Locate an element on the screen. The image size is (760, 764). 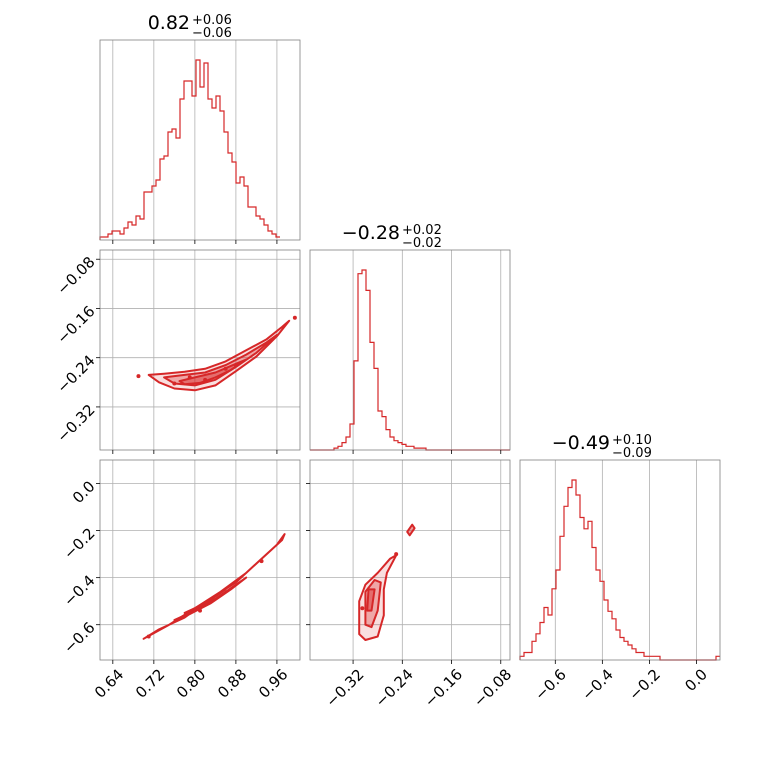
x-tick-label: −0.32 is located at coordinates (344, 687).